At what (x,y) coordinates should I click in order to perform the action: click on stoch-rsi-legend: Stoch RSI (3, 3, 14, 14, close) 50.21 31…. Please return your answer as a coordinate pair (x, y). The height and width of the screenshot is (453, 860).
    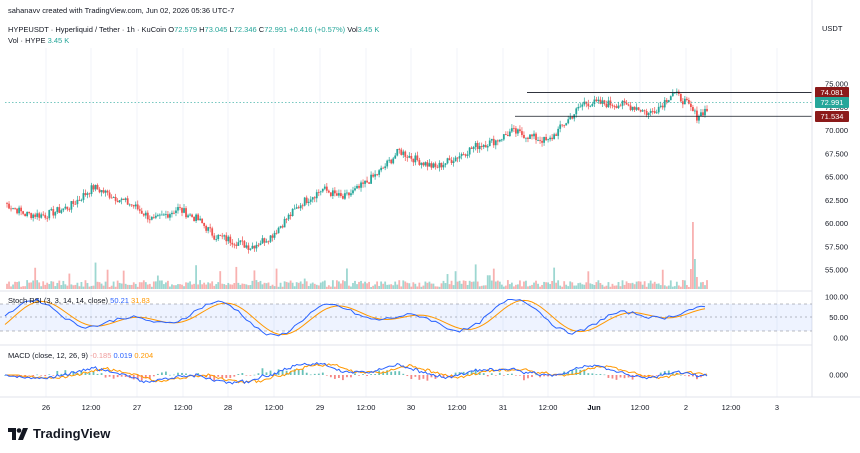
    Looking at the image, I should click on (79, 300).